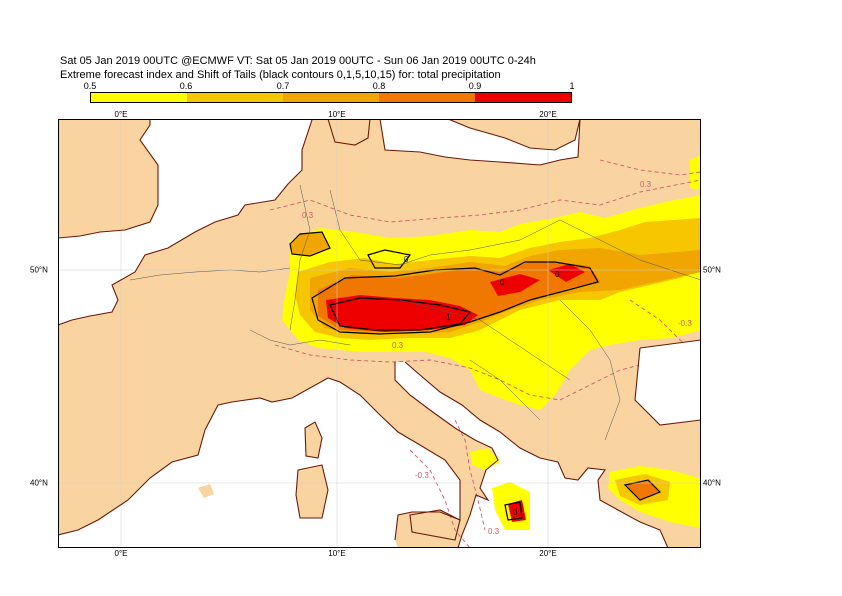  Describe the element at coordinates (646, 184) in the screenshot. I see `contour-label-dashed-2: 0.3` at that location.